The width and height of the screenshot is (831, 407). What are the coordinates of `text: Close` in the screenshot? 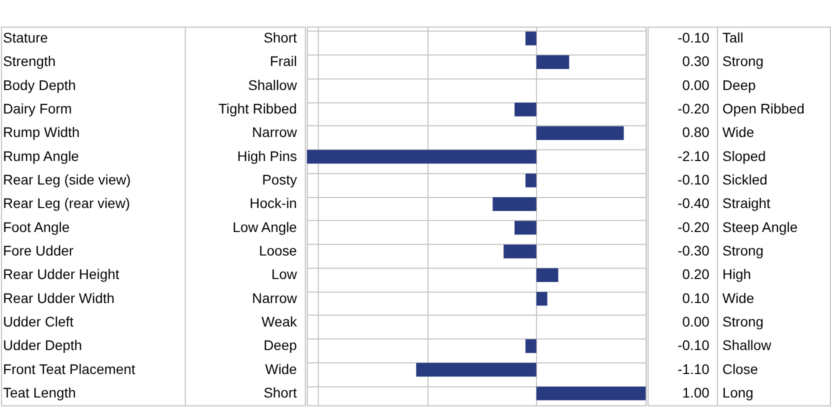 It's located at (740, 368).